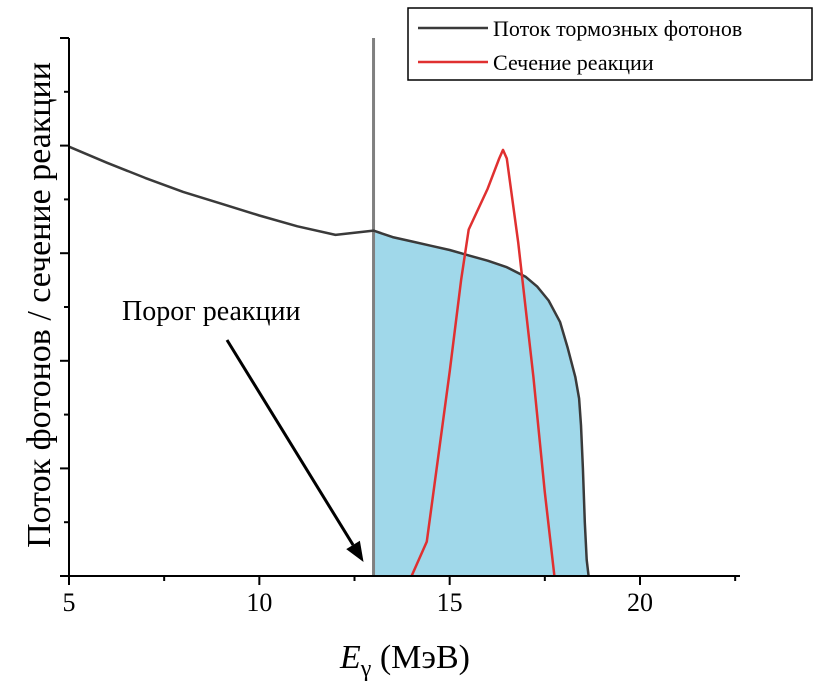 This screenshot has width=817, height=686. What do you see at coordinates (450, 602) in the screenshot?
I see `x-tick-label: 15` at bounding box center [450, 602].